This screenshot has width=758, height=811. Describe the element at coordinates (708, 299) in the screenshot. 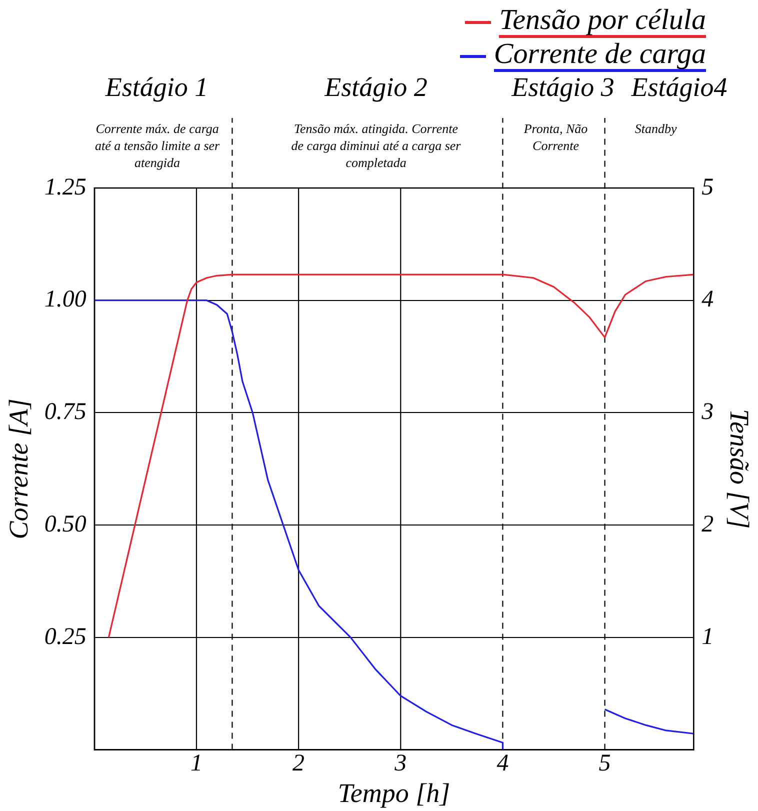

I see `y2-tick-label: 4` at that location.